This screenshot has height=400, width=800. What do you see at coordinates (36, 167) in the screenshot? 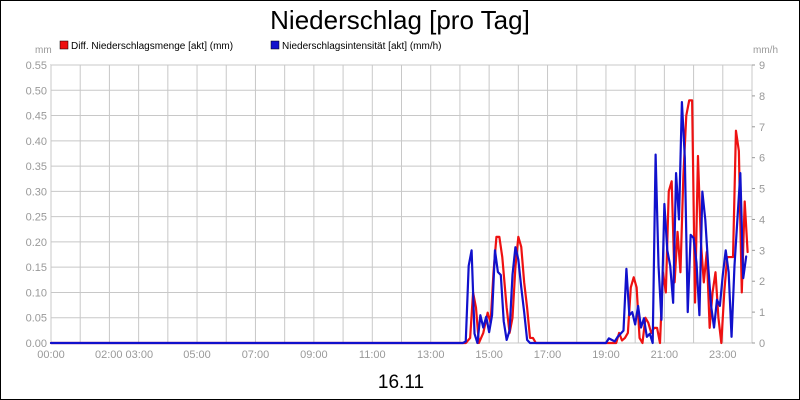
I see `left-tick-label: 0.35` at bounding box center [36, 167].